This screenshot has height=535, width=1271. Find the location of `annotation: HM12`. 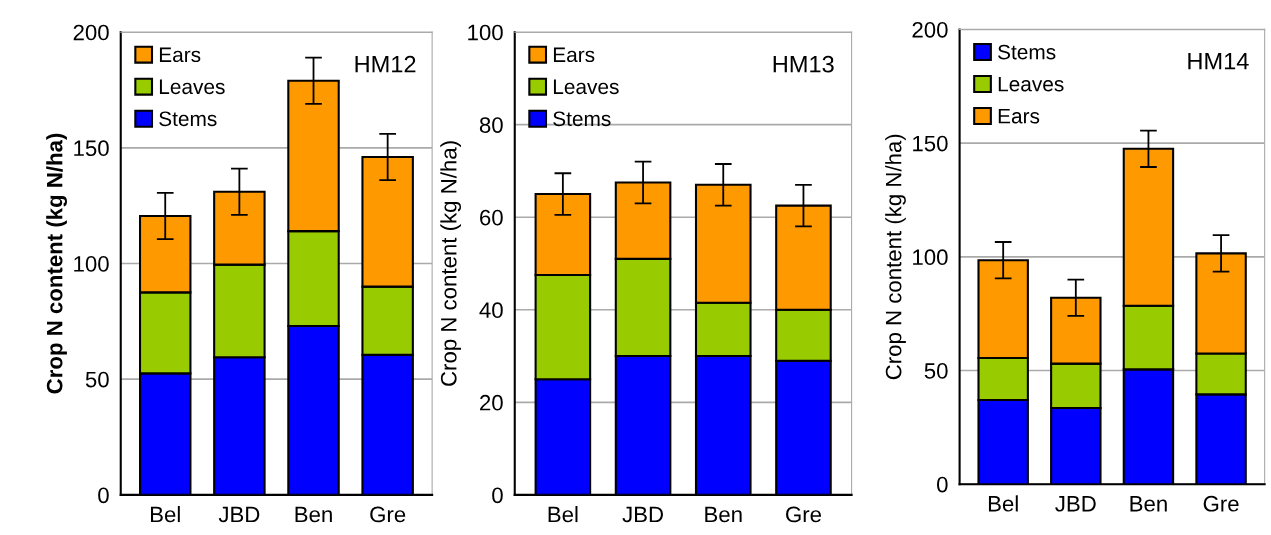

annotation: HM12 is located at coordinates (385, 64).